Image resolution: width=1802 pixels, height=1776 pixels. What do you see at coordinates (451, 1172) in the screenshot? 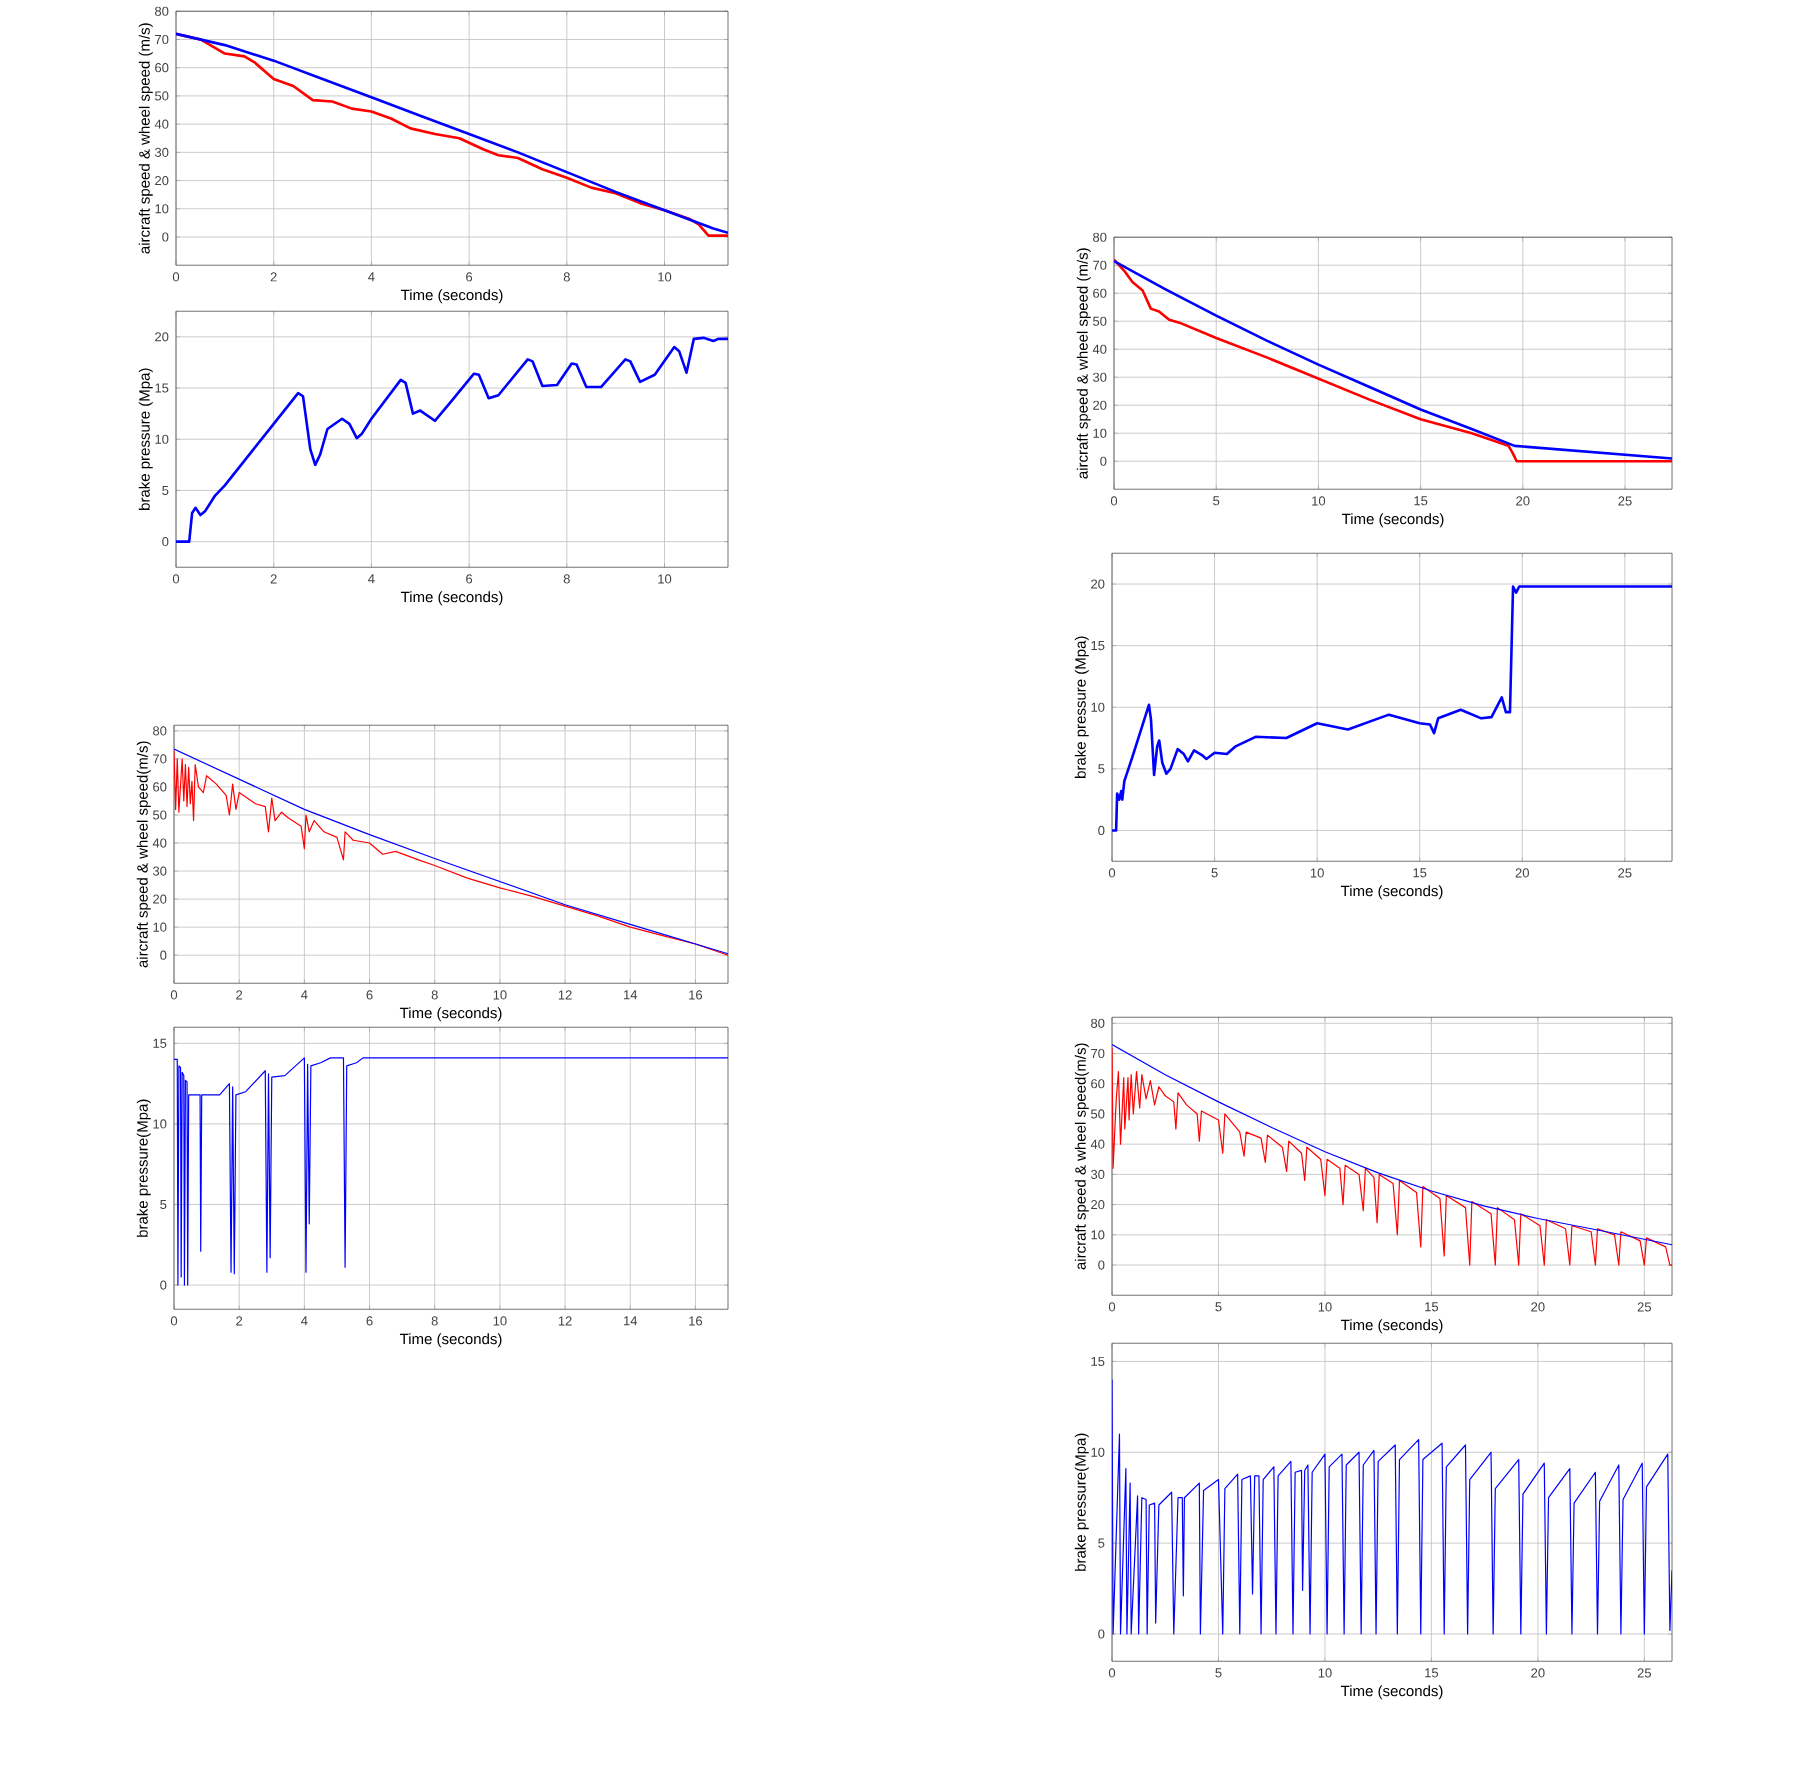
I see `line-series` at bounding box center [451, 1172].